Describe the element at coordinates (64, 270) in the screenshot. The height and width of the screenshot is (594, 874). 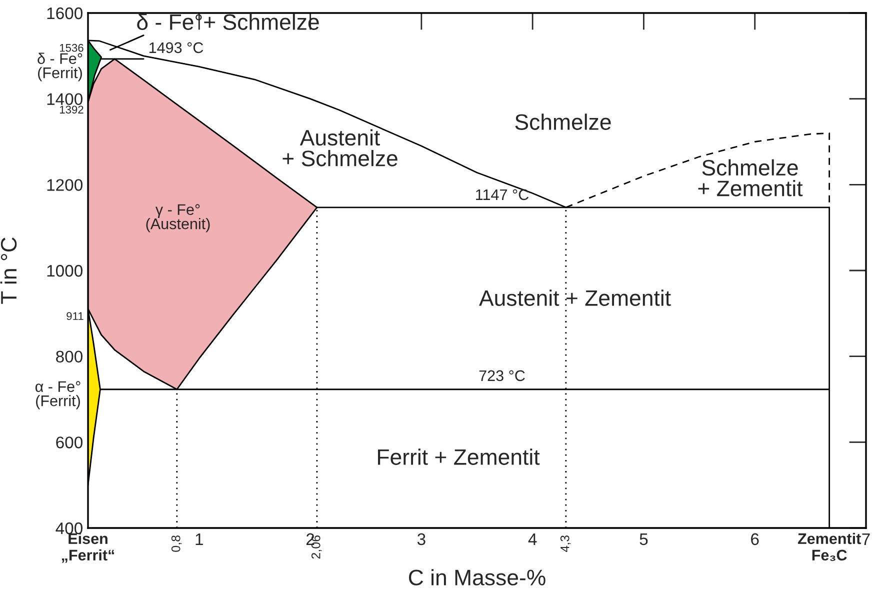
I see `y-tick-label: 1000` at that location.